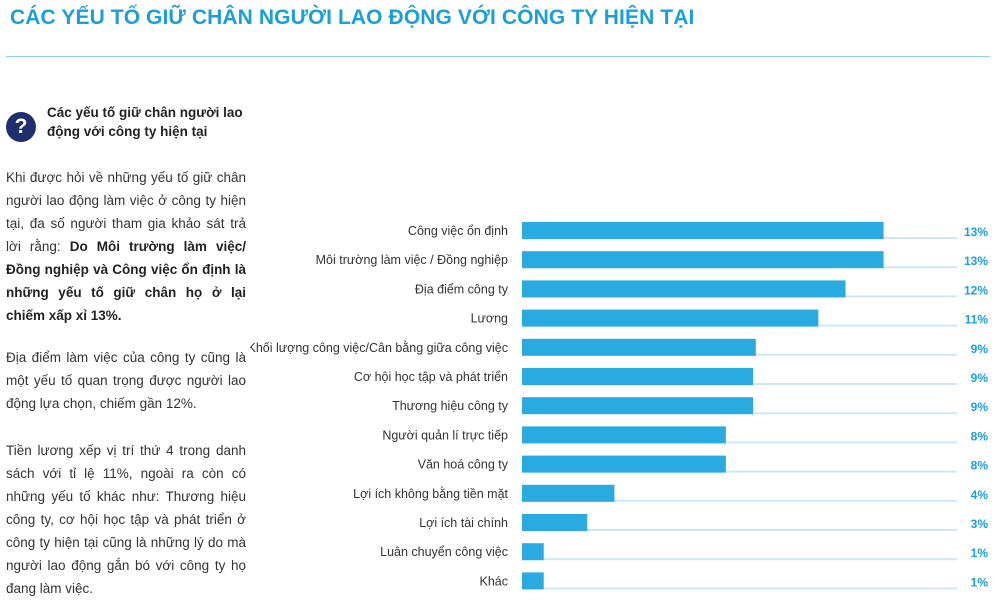 Image resolution: width=1000 pixels, height=600 pixels. I want to click on category-label: Văn hoá công ty, so click(463, 465).